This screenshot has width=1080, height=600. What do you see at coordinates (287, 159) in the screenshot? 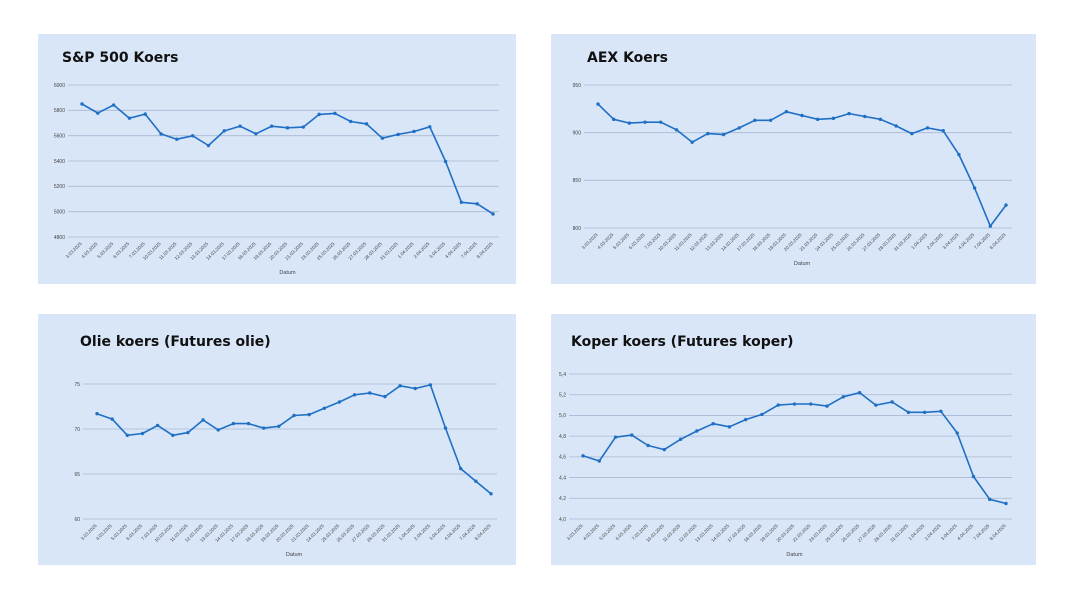
I see `series-line` at bounding box center [287, 159].